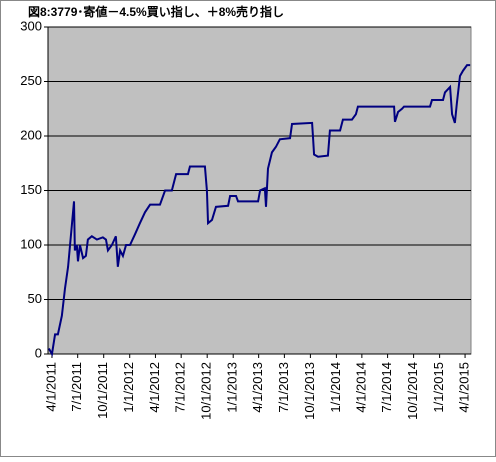 The width and height of the screenshot is (496, 462). I want to click on y-tick-label: 0, so click(38, 352).